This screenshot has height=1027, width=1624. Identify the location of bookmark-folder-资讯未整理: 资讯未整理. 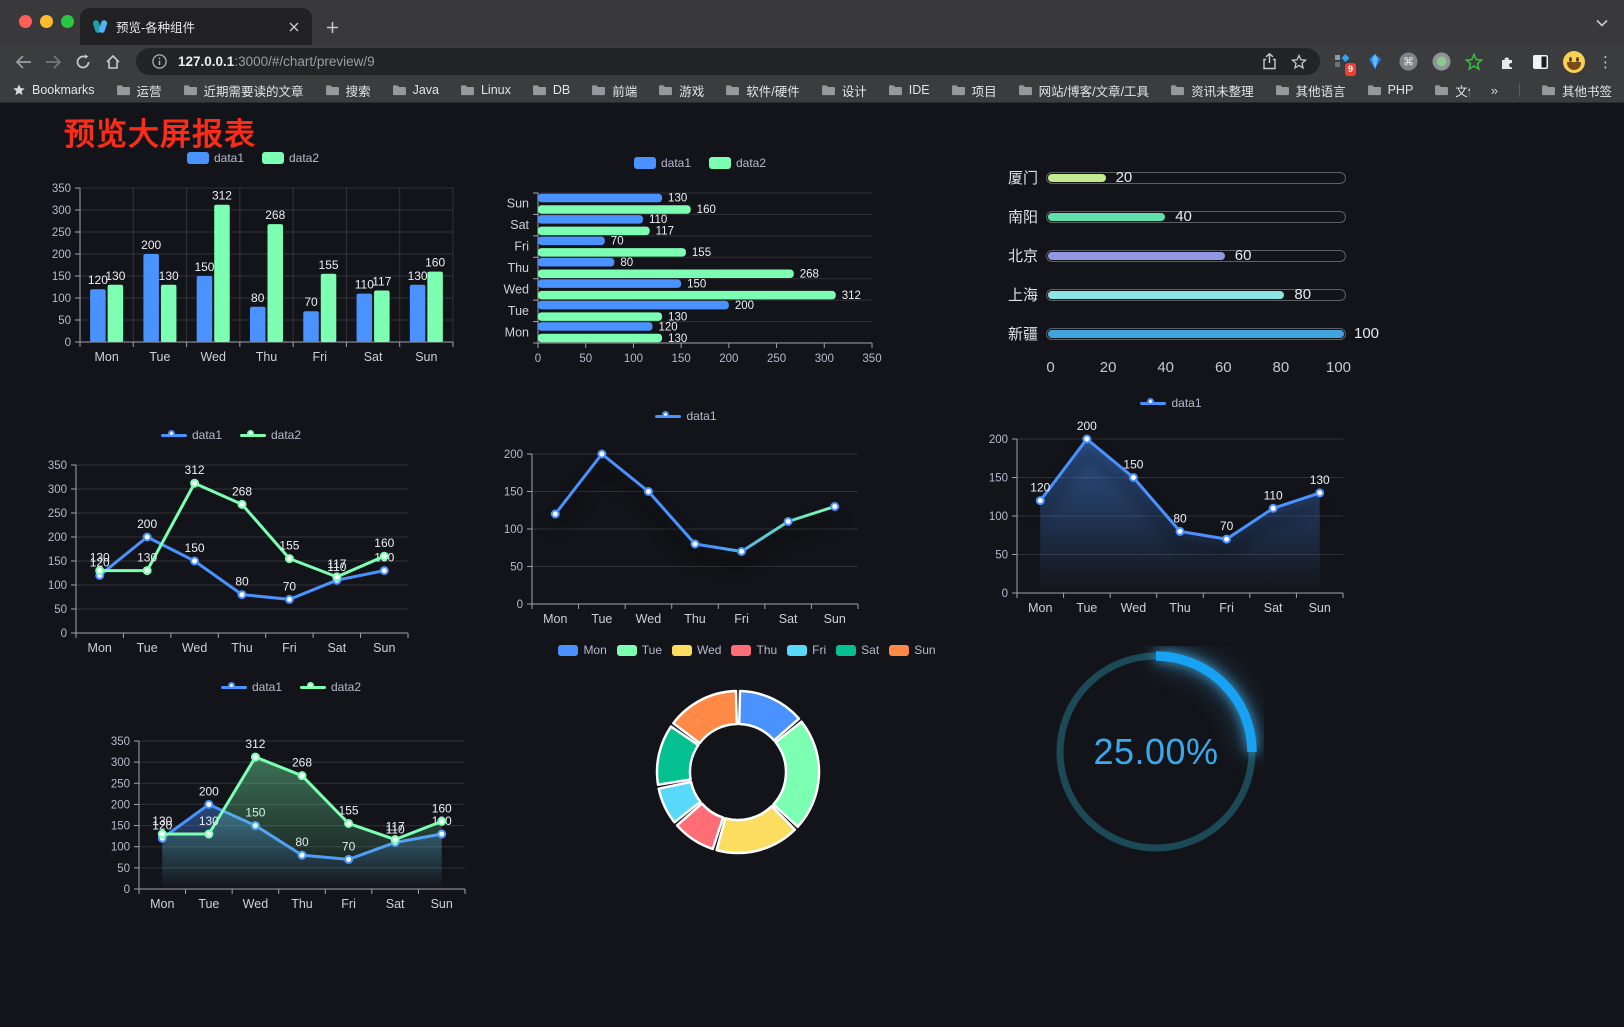
(1212, 90).